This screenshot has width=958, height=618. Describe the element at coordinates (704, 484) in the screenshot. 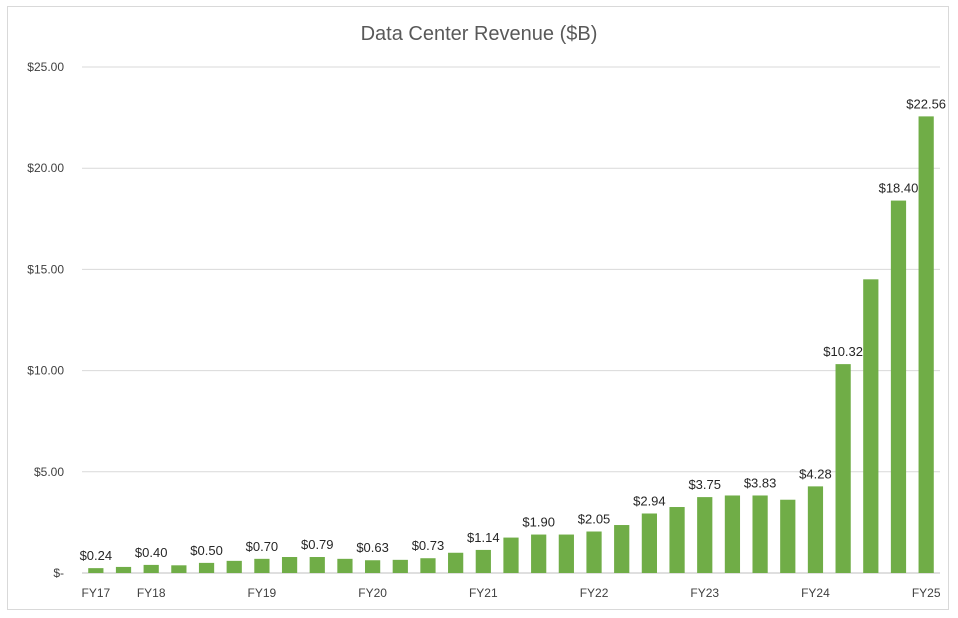

I see `data-label: $3.75` at that location.